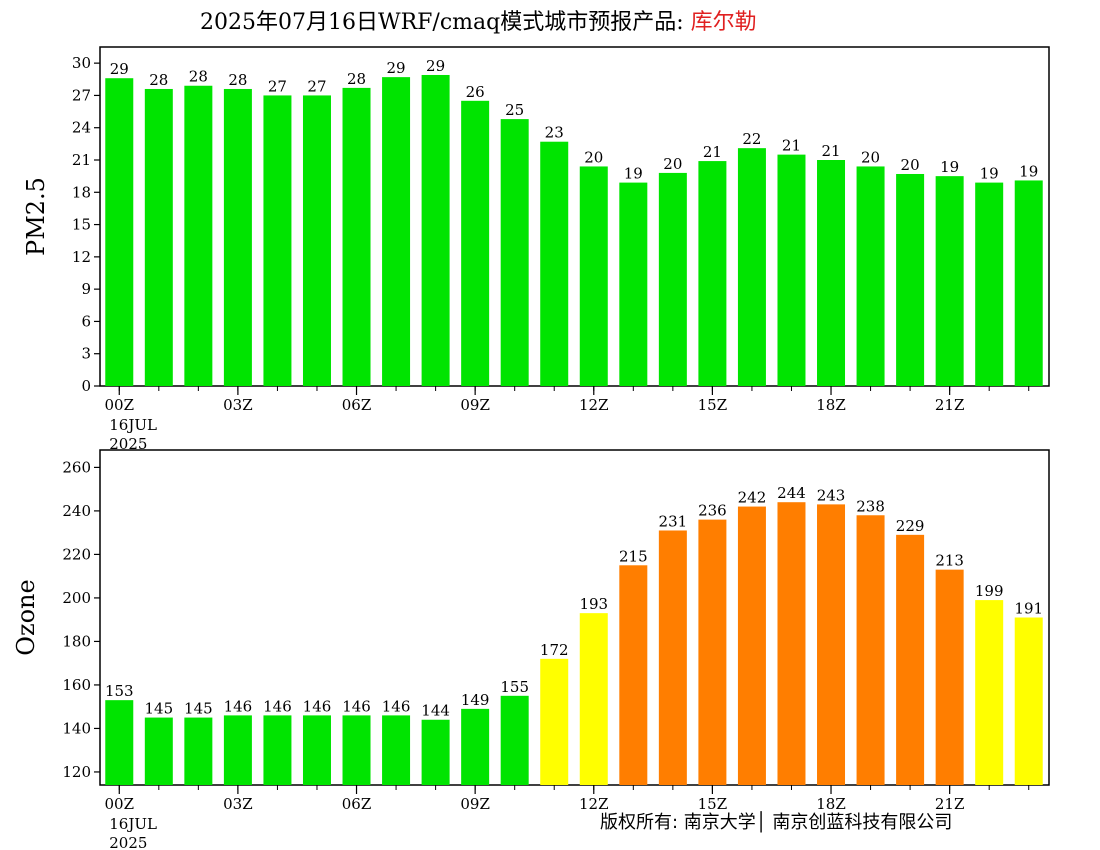  Describe the element at coordinates (776, 822) in the screenshot. I see `copyright-footer: 版权所有: 南京大学│ 南京创蓝科技有限公司` at that location.